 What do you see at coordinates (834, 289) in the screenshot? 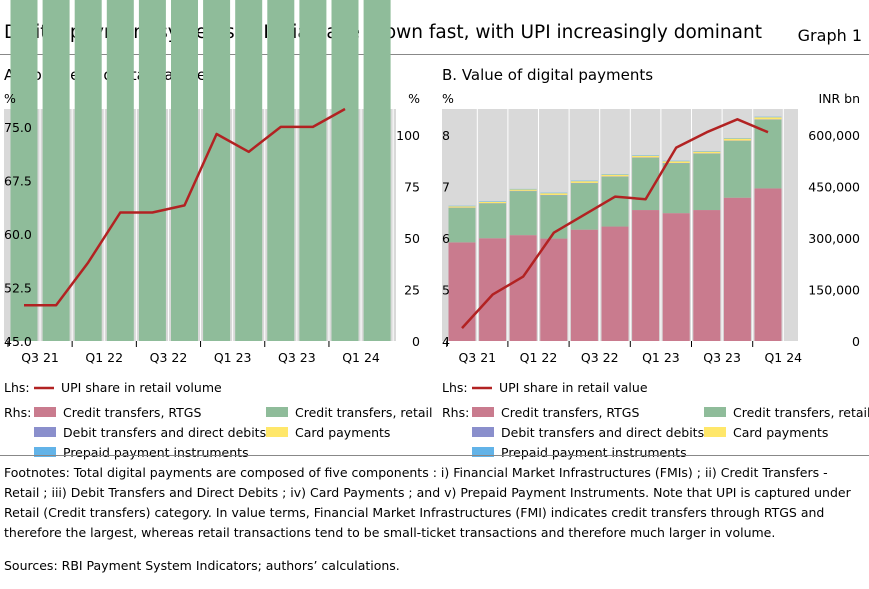
I see `rhs-tick-label: 150,000` at bounding box center [834, 289].